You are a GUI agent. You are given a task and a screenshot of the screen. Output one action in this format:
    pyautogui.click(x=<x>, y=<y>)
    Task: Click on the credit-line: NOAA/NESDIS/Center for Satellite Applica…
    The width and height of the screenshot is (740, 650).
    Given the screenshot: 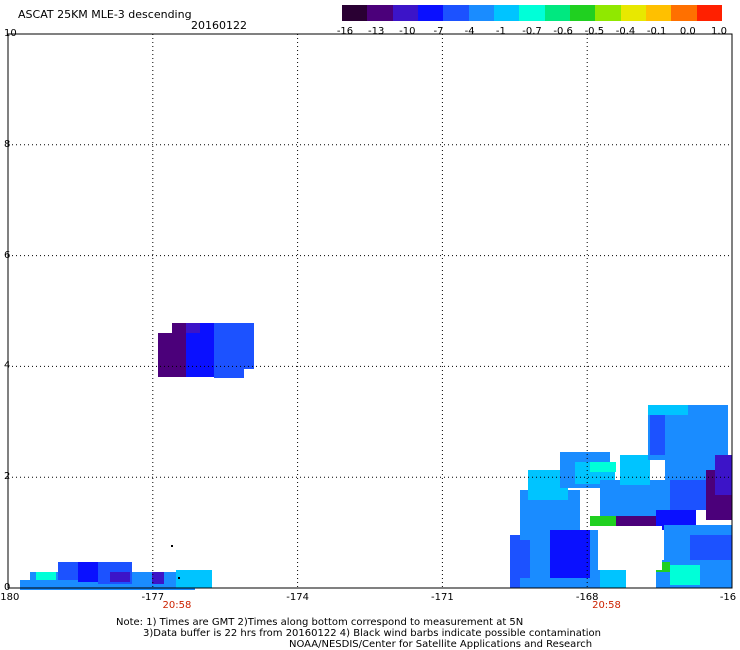 What is the action you would take?
    pyautogui.click(x=441, y=644)
    